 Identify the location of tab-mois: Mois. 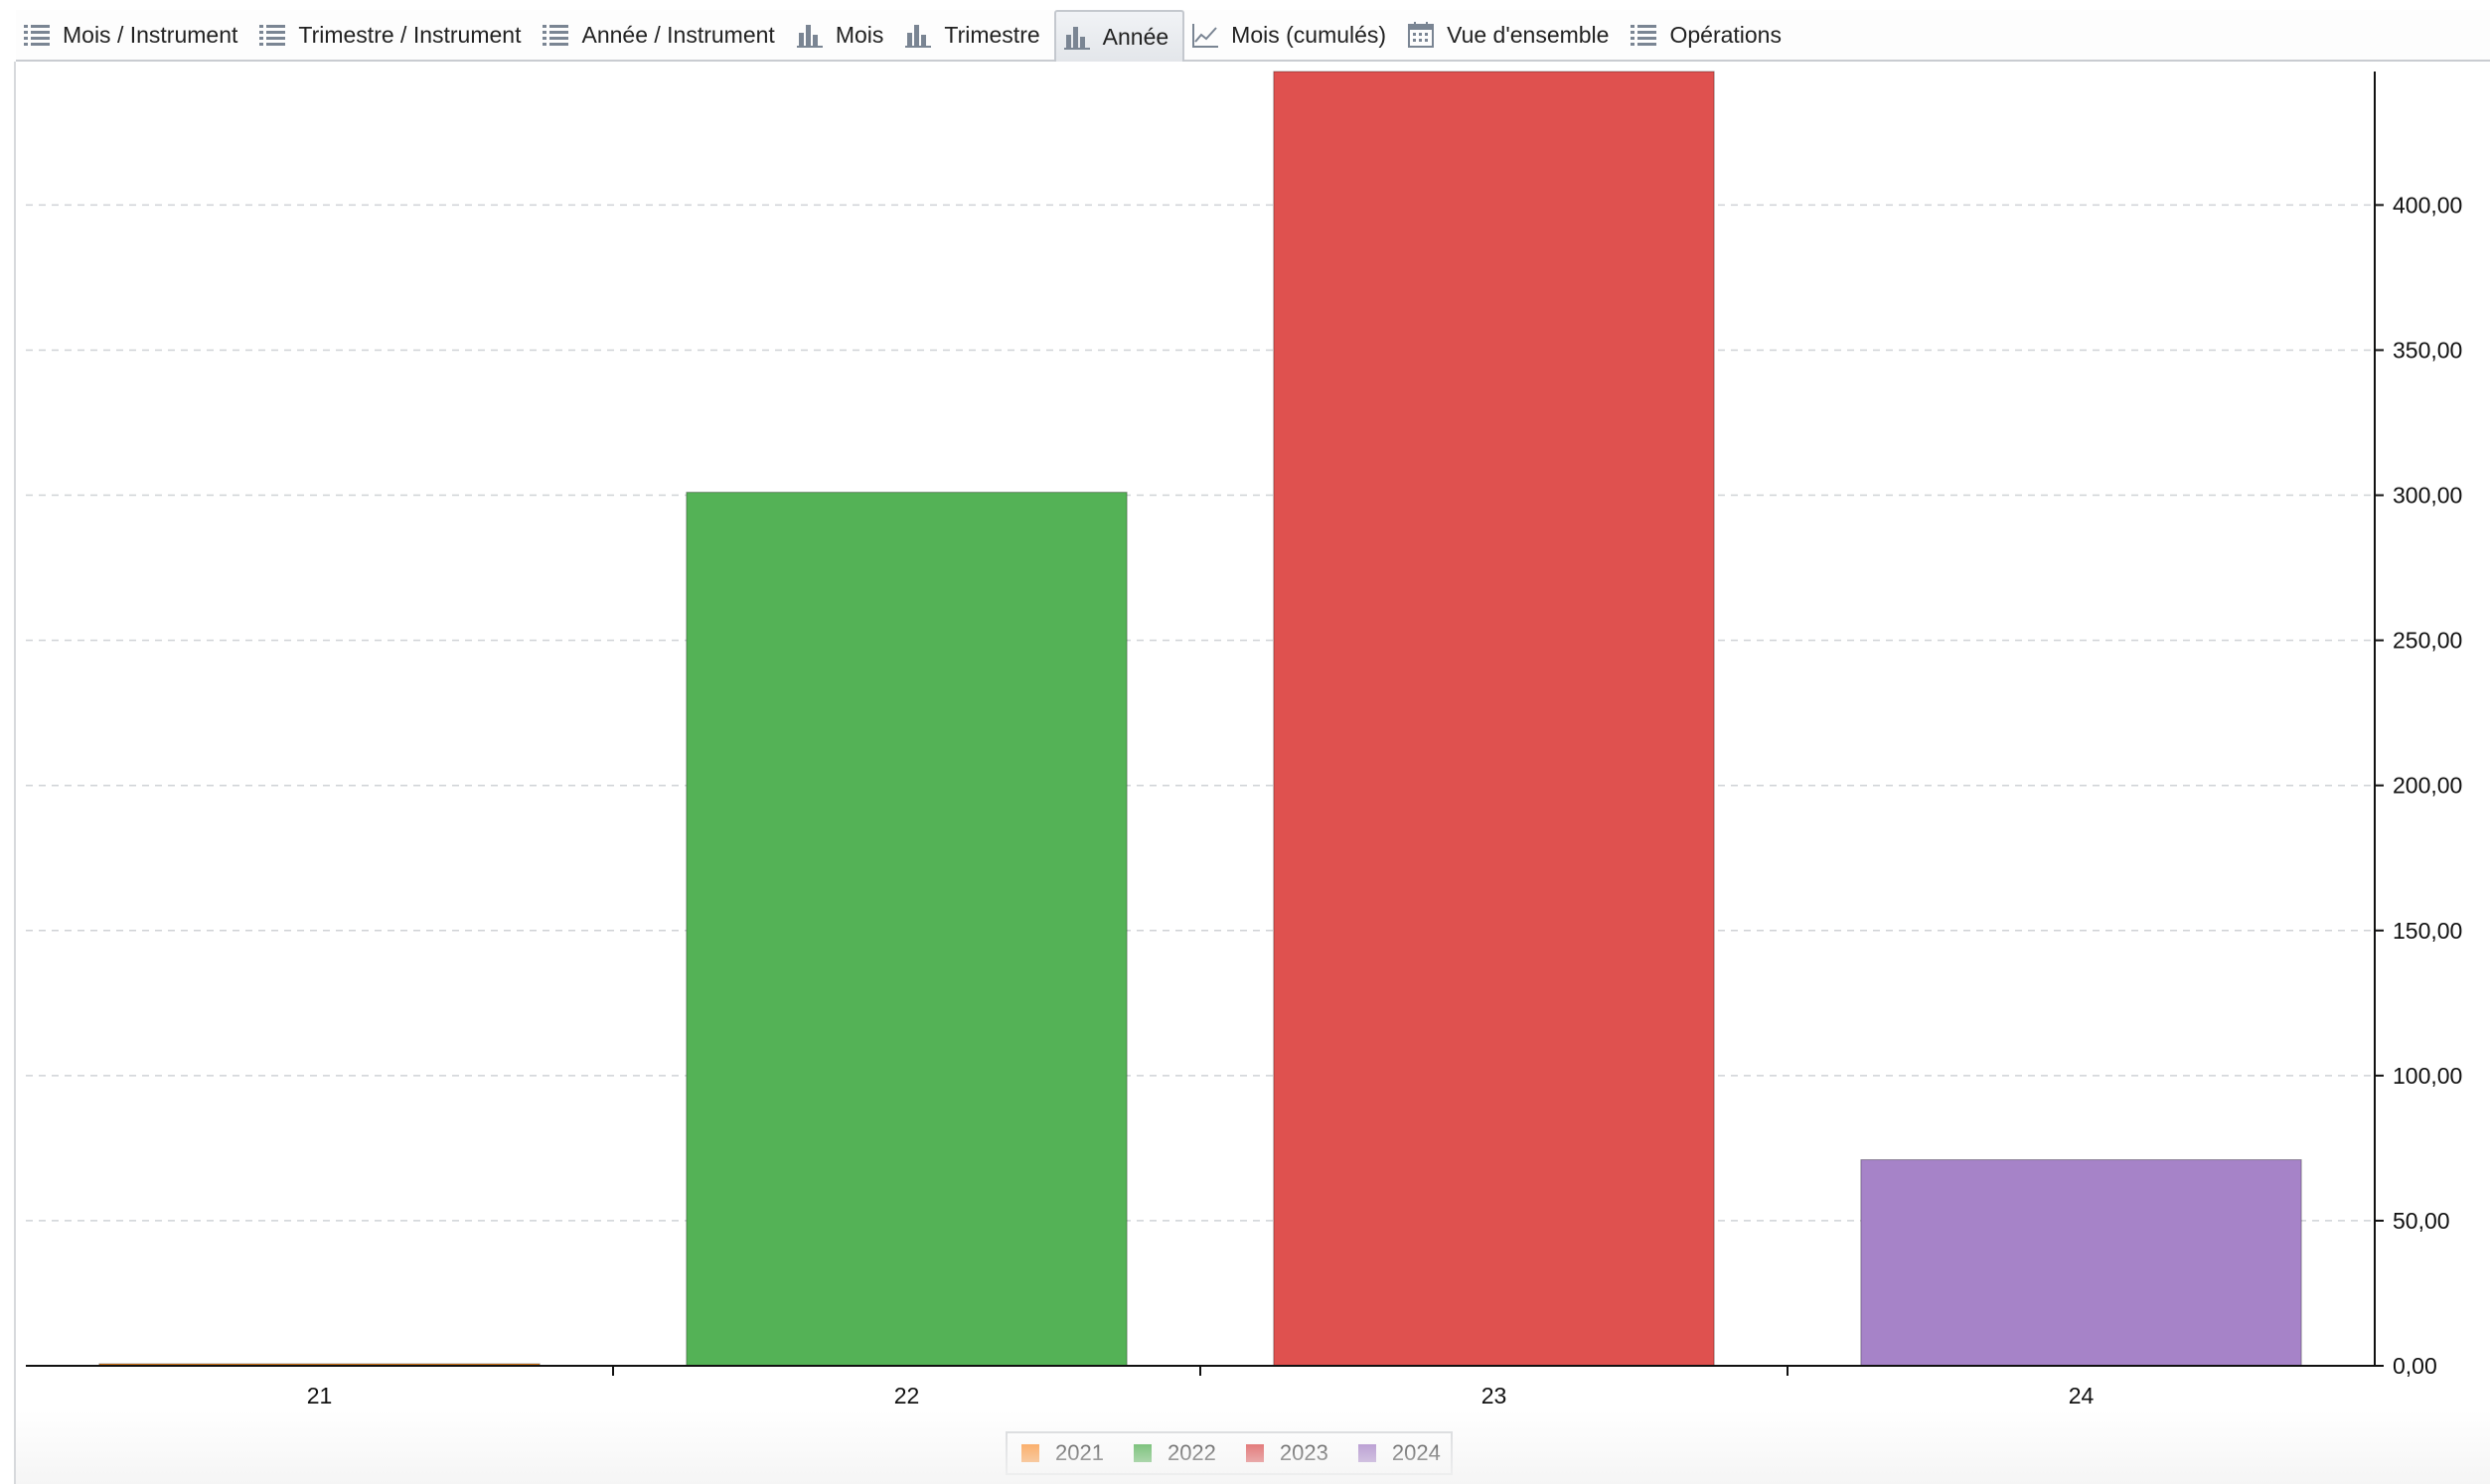
(843, 35).